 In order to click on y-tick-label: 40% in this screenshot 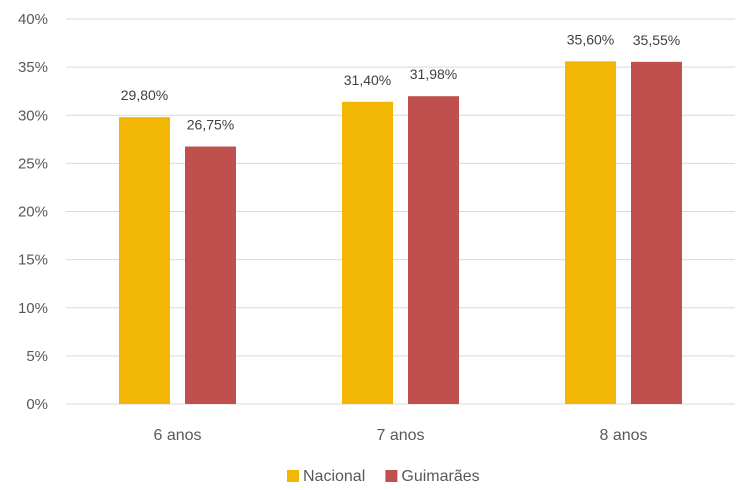, I will do `click(33, 19)`.